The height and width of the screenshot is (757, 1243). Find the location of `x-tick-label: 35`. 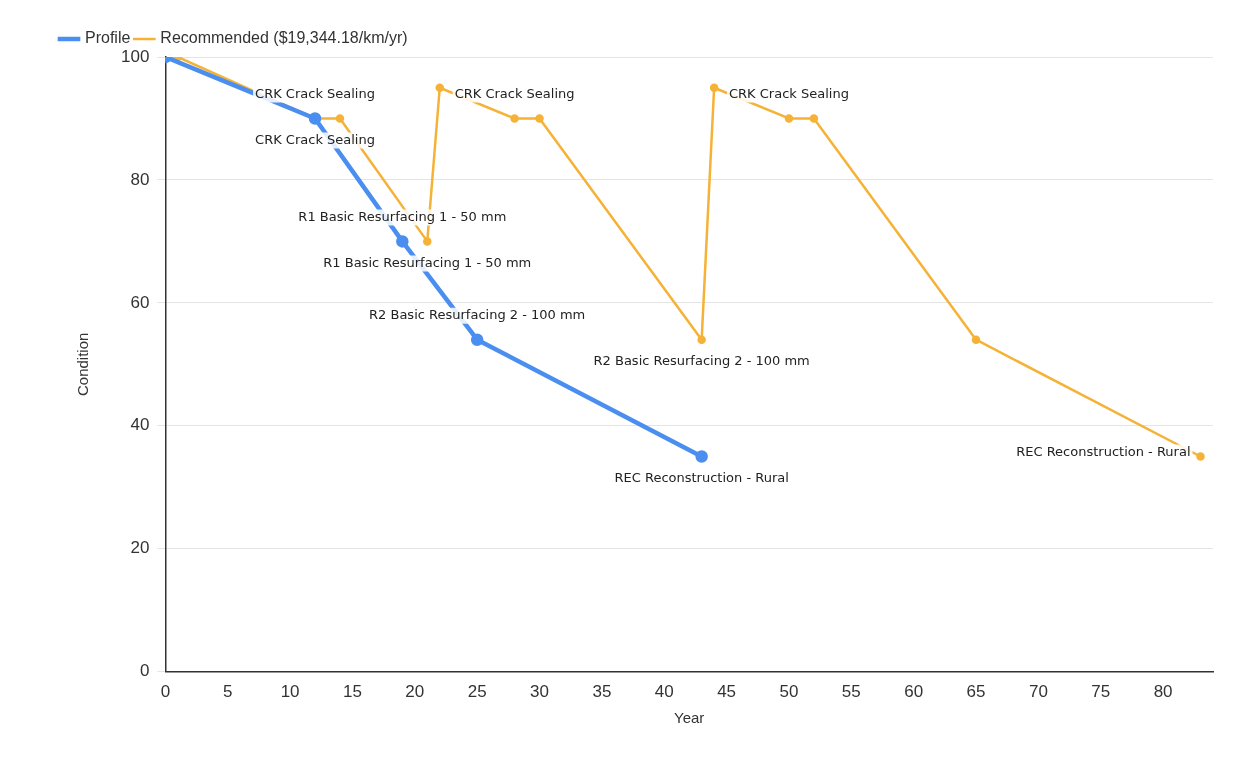

x-tick-label: 35 is located at coordinates (602, 692).